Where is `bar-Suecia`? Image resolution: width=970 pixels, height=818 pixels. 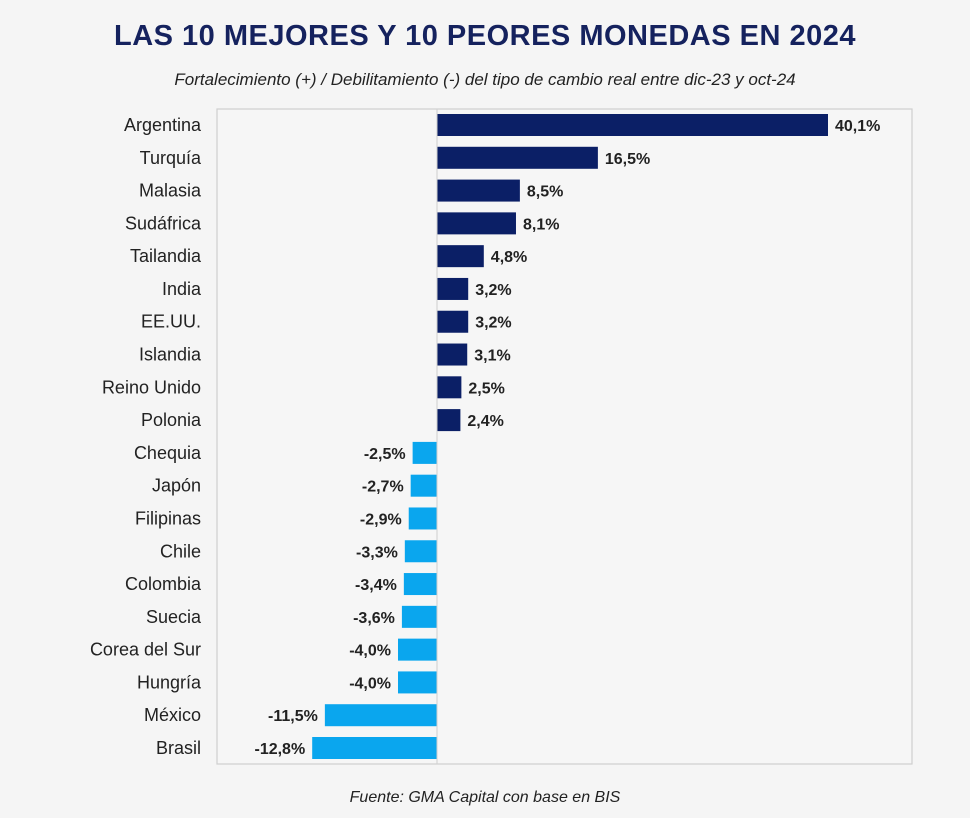 bar-Suecia is located at coordinates (419, 616).